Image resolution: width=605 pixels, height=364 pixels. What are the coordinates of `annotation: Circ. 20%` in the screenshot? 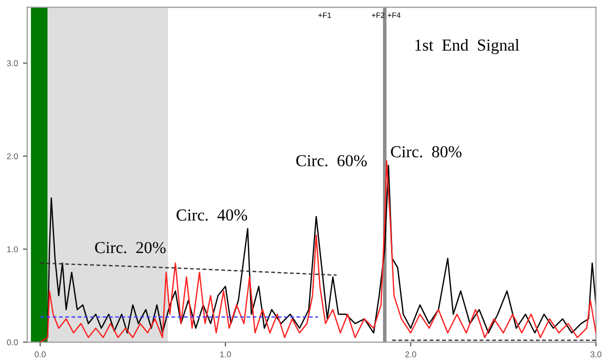 It's located at (130, 248).